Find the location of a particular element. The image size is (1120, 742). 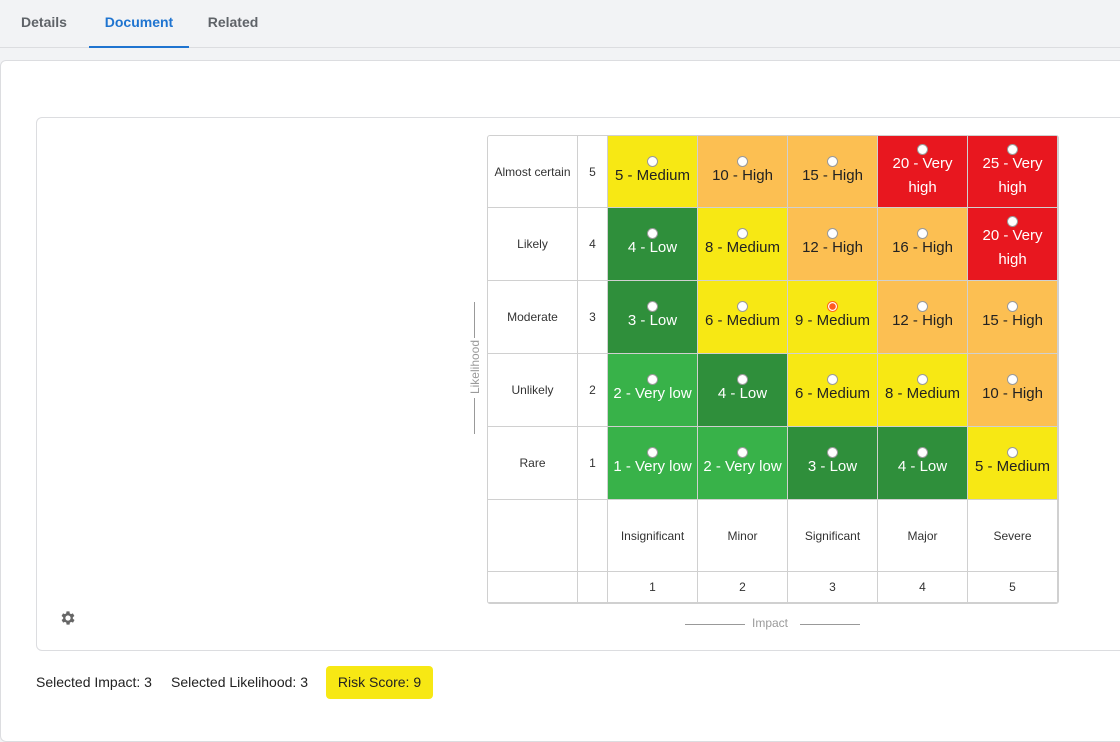

risk-cell-label: 16 - High is located at coordinates (922, 247).